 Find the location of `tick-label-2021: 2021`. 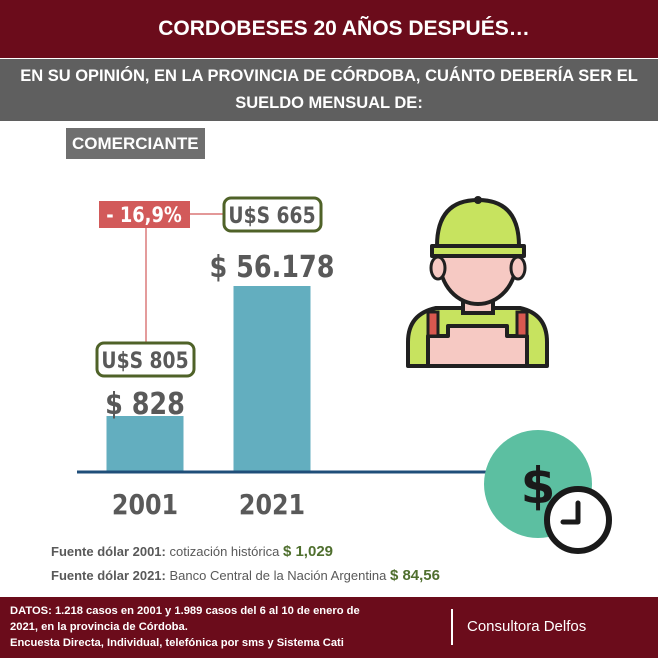

tick-label-2021: 2021 is located at coordinates (272, 505).